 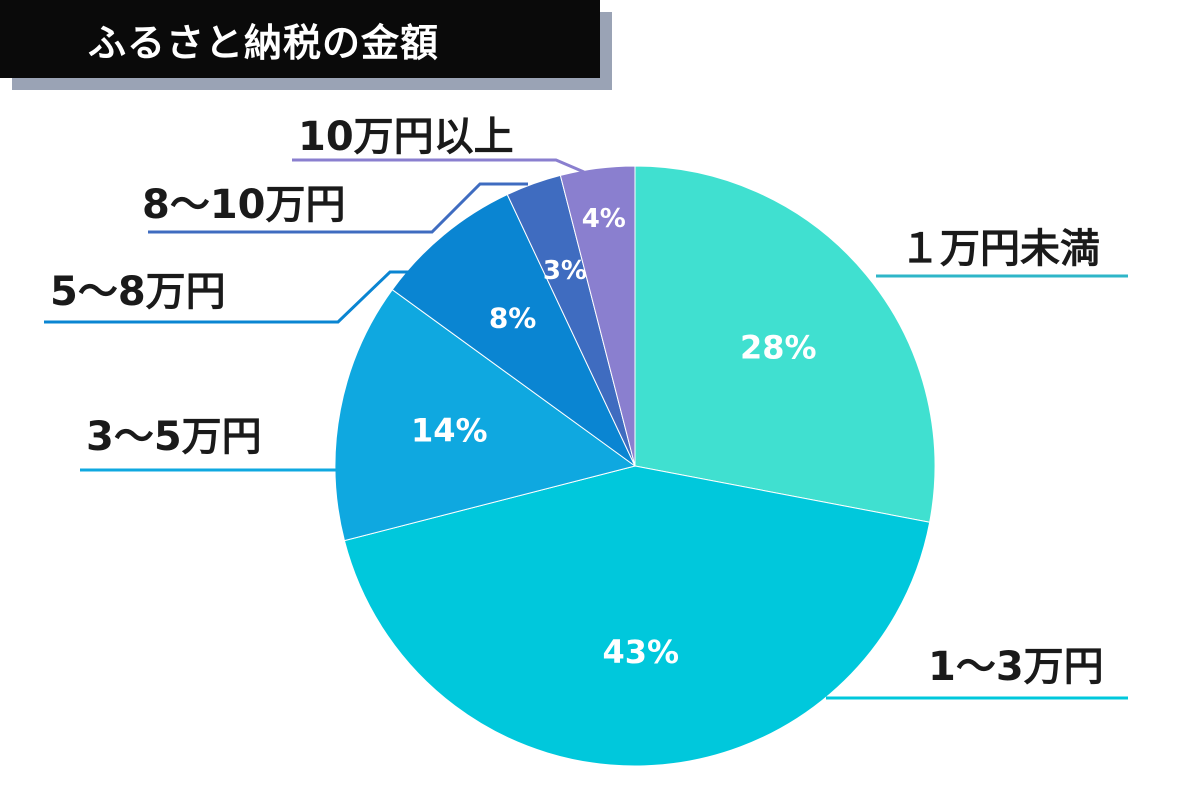 I want to click on category-label-5: 8〜10万円, so click(x=244, y=205).